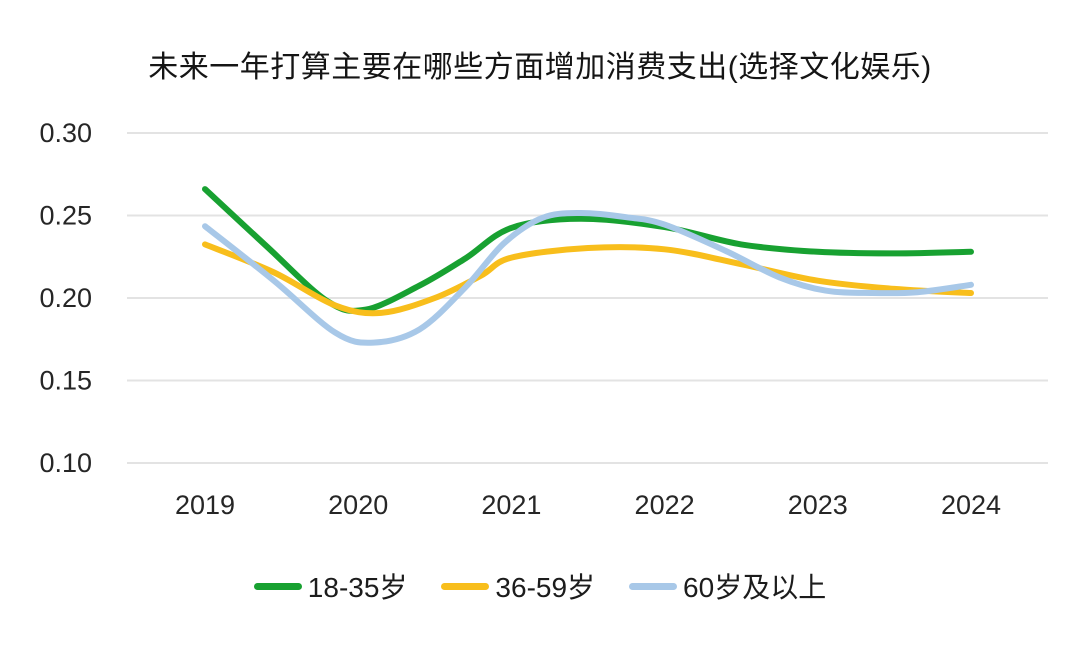 This screenshot has height=652, width=1080. I want to click on x-tick-label-2019: 2019, so click(205, 505).